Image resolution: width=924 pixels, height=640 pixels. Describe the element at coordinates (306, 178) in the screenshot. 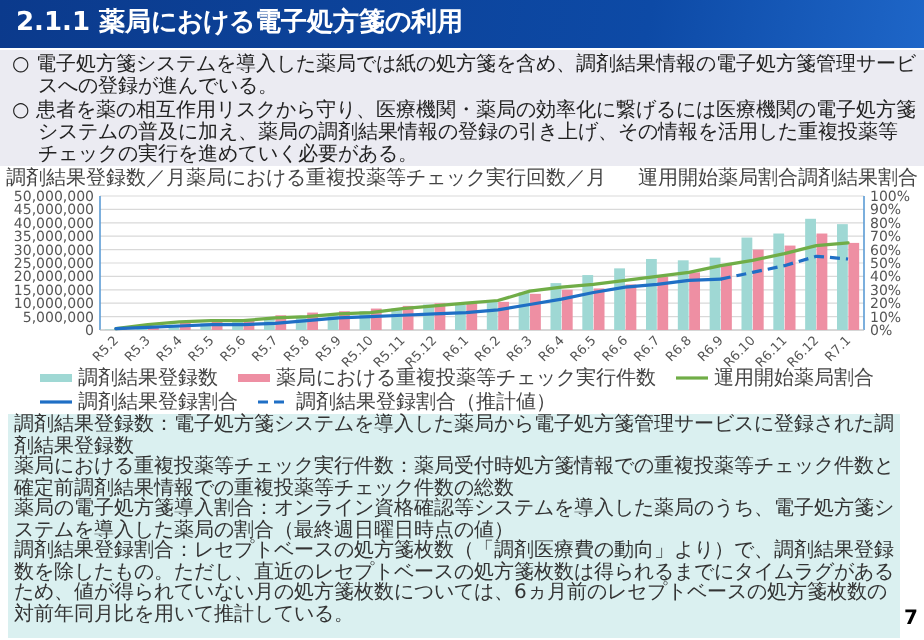

I see `y-axis-title: 調剤結果登録数／月薬局における重複投薬等チェック実行回数／月` at that location.